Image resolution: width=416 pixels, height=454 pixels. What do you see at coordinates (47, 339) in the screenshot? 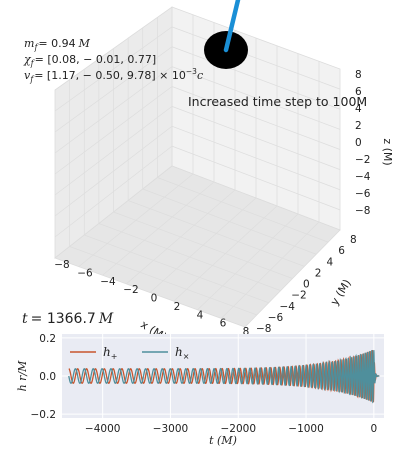
I see `y-tick-label: 0.2` at bounding box center [47, 339].